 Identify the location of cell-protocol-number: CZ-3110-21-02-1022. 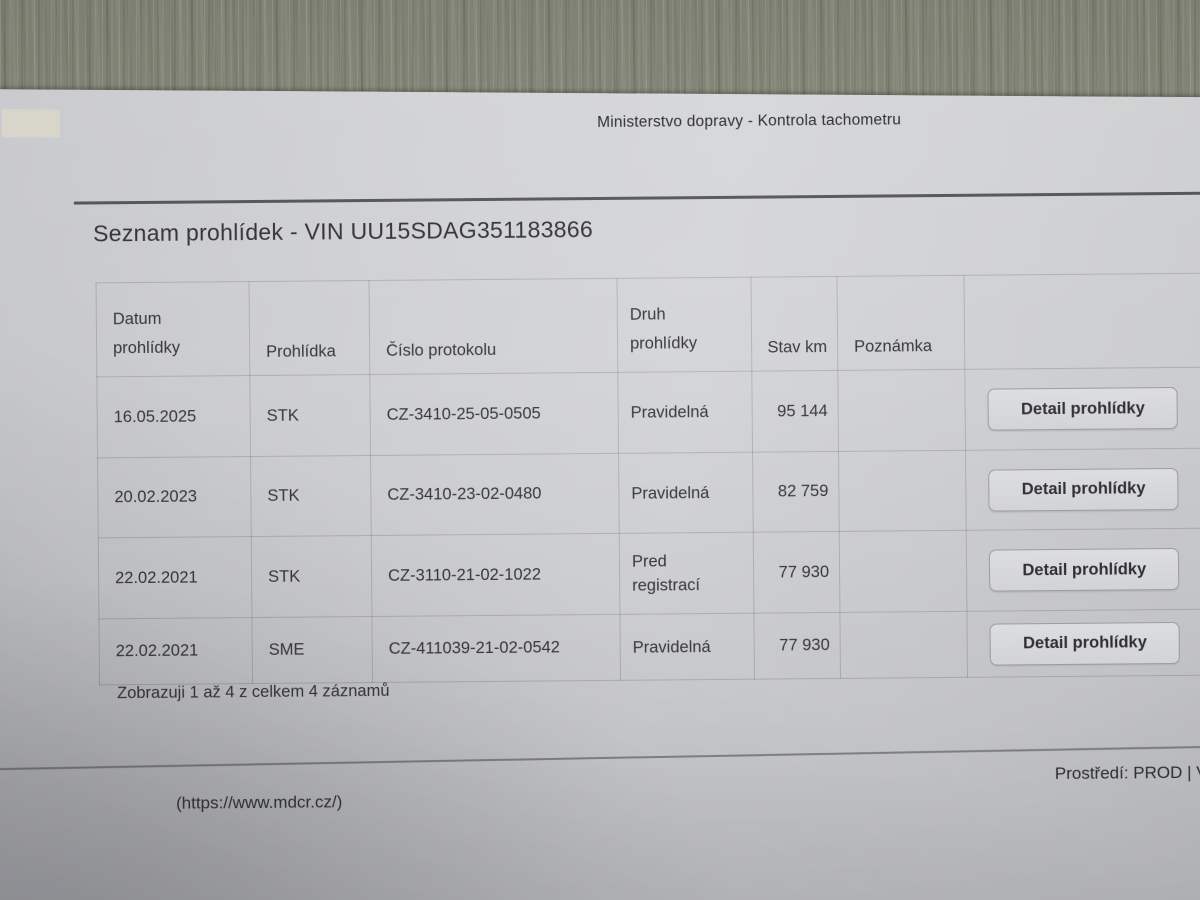
(495, 575).